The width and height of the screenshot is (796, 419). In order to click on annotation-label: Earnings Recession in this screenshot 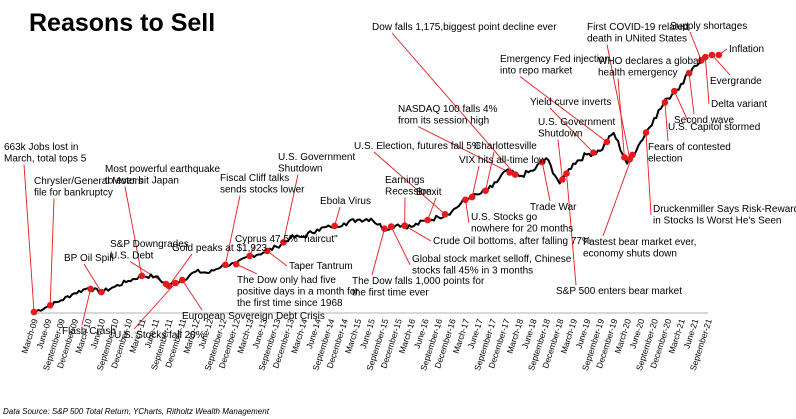, I will do `click(408, 186)`.